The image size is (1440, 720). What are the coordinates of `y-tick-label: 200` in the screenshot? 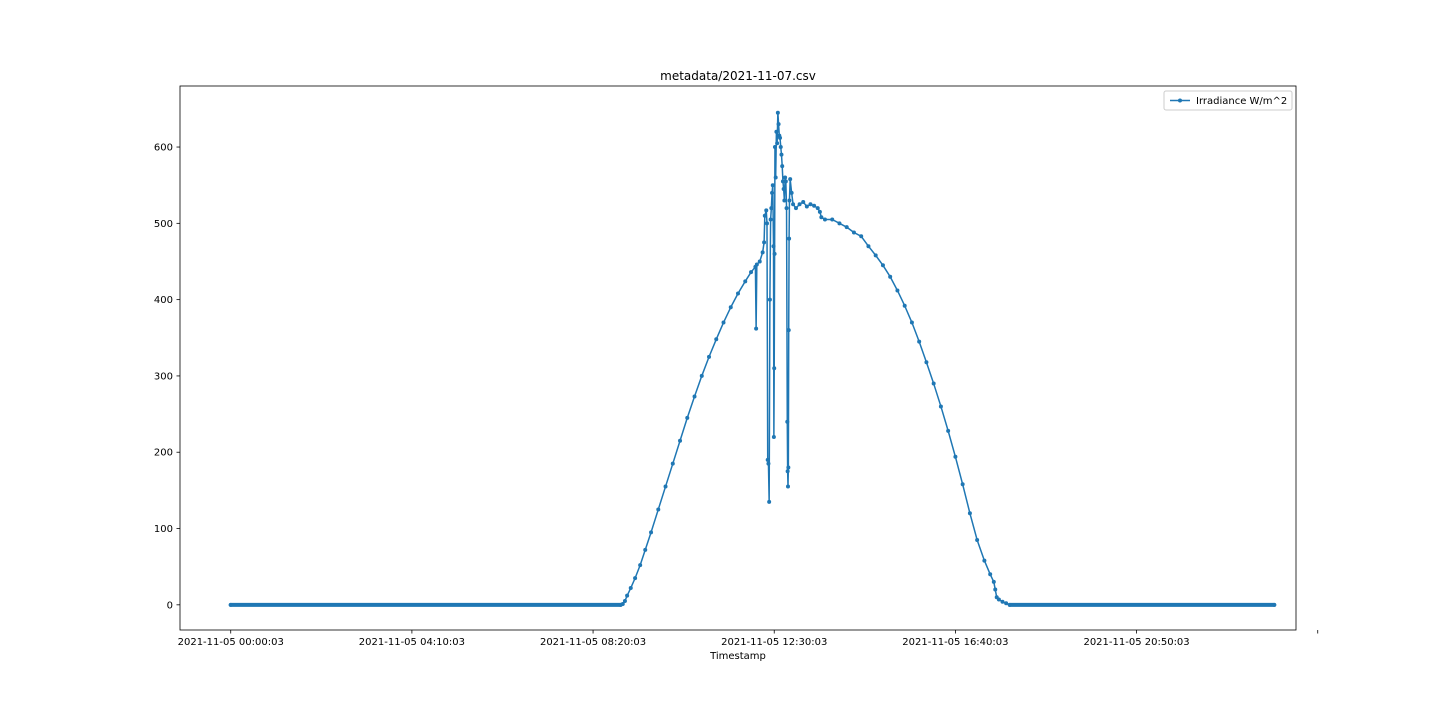 It's located at (163, 453).